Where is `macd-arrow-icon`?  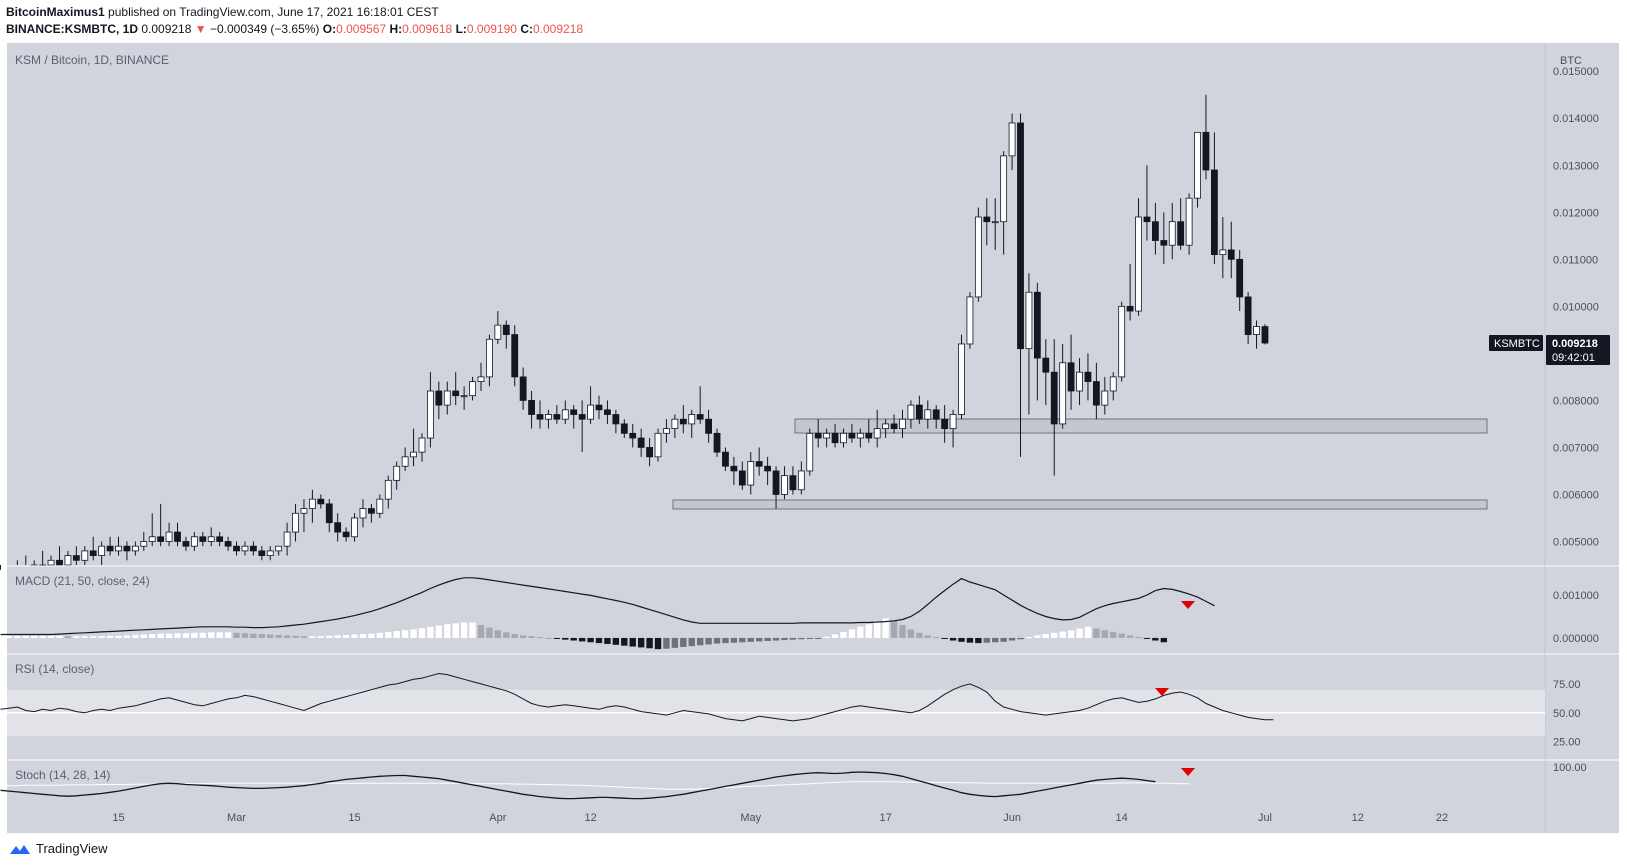 macd-arrow-icon is located at coordinates (1188, 605).